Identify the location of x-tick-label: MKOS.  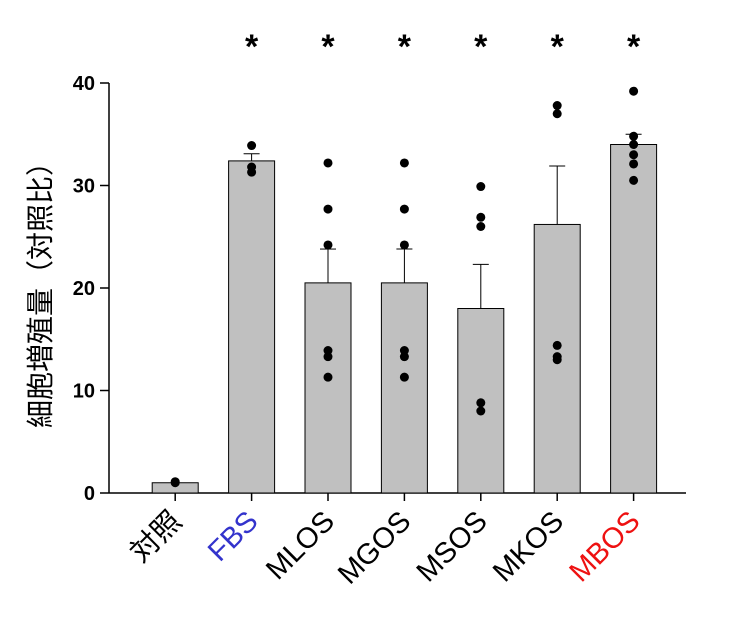
(528, 546).